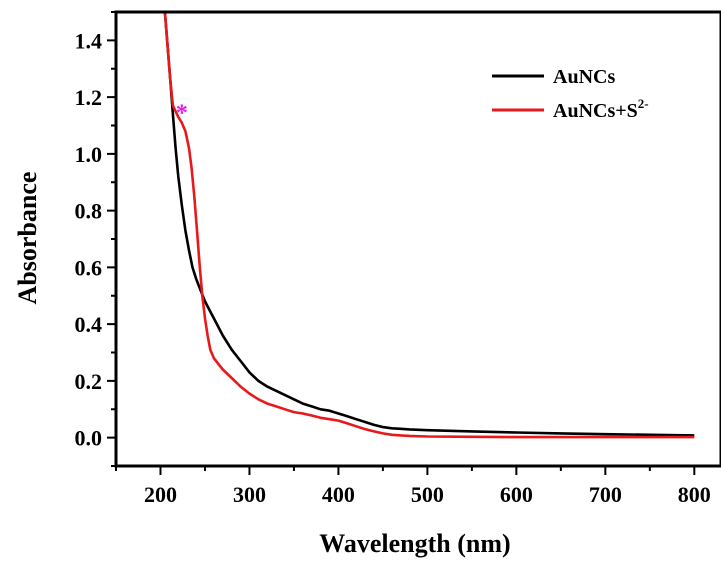  Describe the element at coordinates (160, 494) in the screenshot. I see `x-tick-label: 200` at that location.